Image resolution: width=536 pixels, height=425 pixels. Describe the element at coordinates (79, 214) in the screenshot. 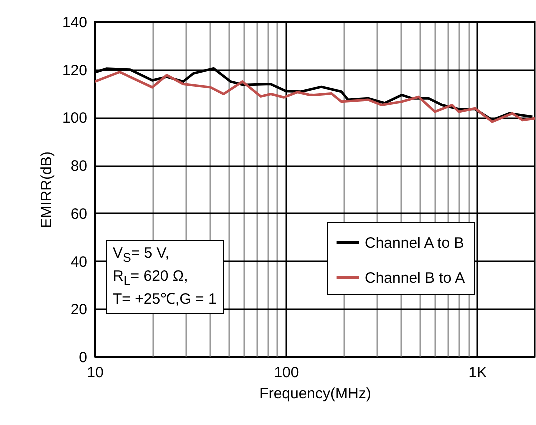

I see `y-tick-label: 60` at that location.